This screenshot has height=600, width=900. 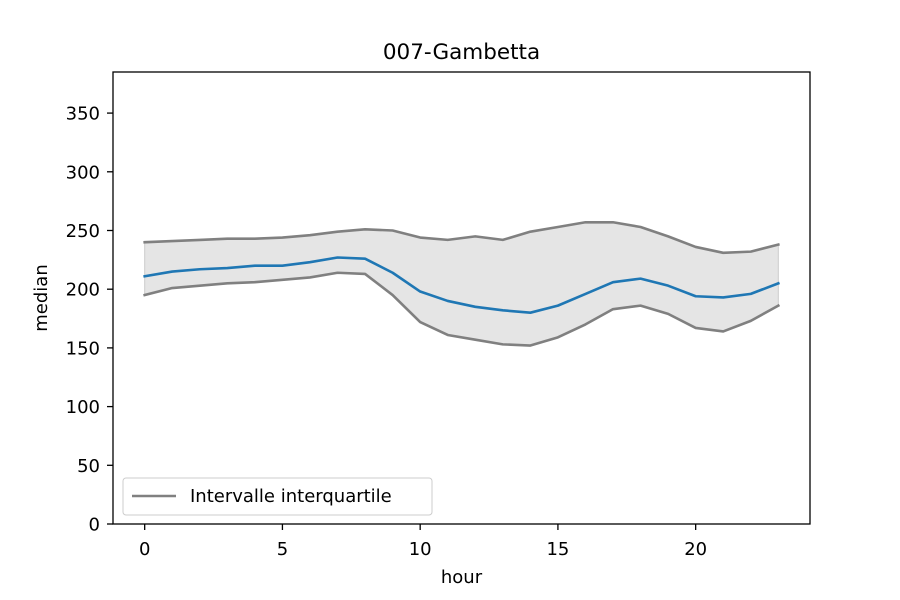 I want to click on x-axis: 0 5 10 15 20, so click(x=423, y=542).